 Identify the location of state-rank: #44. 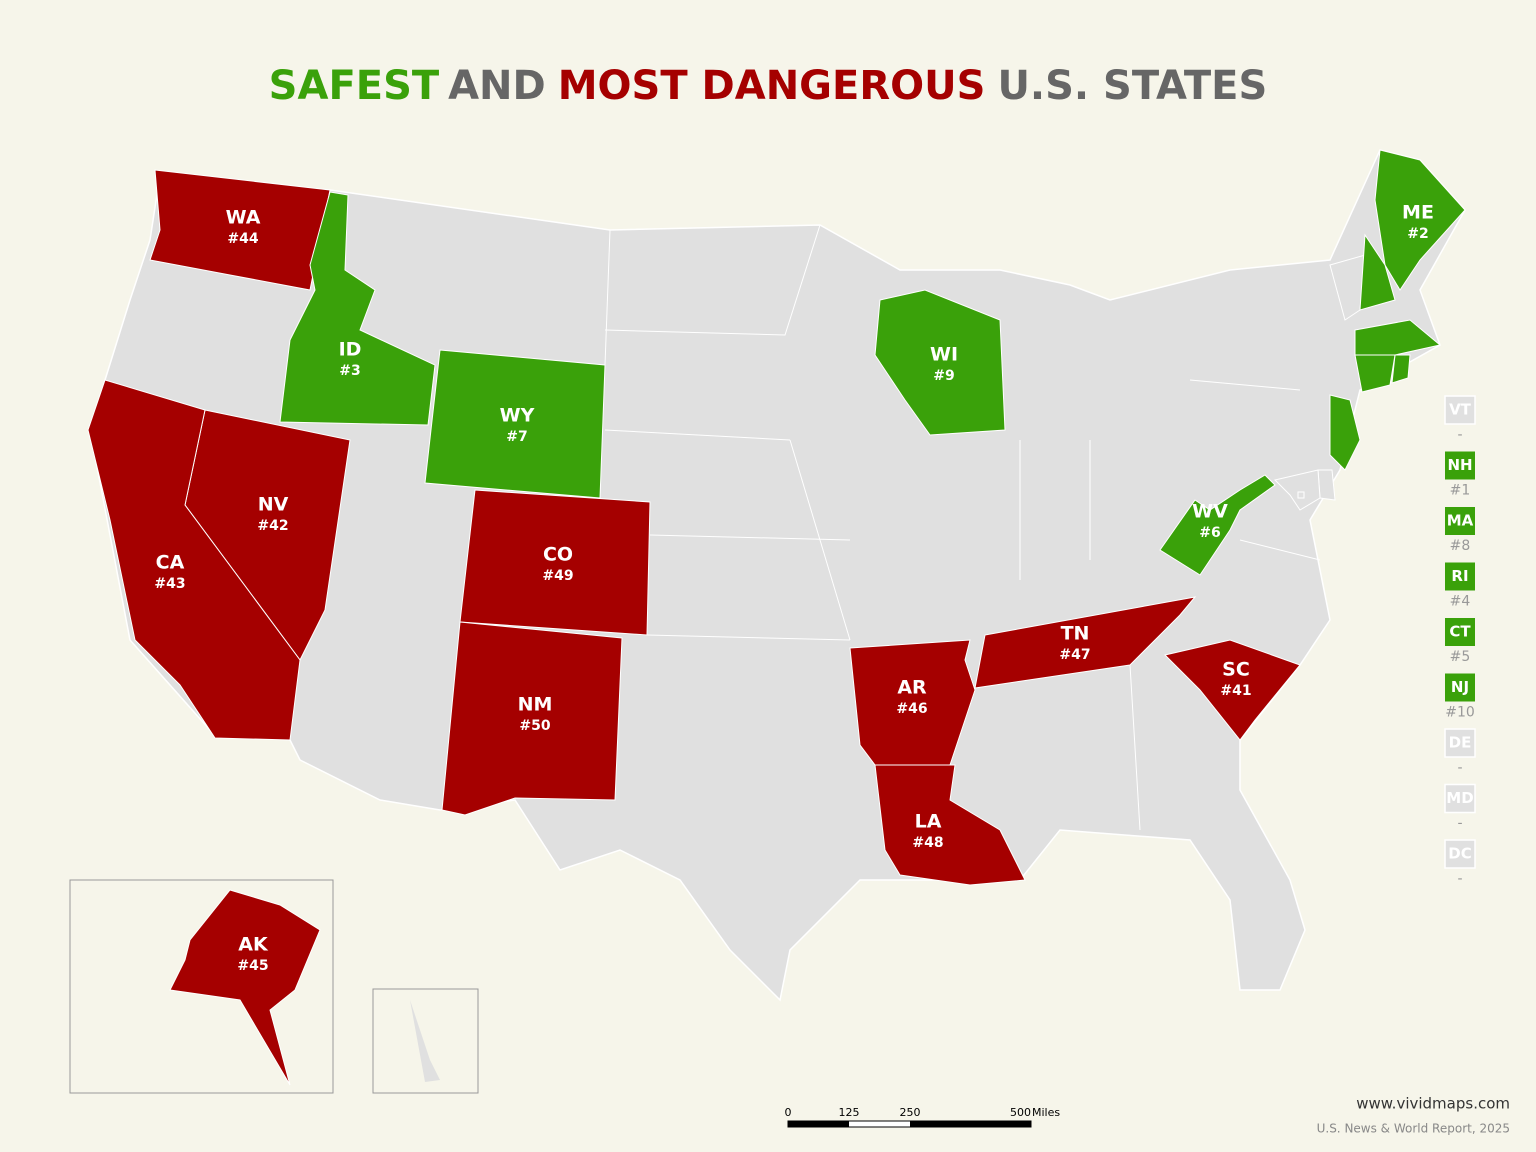
(242, 239).